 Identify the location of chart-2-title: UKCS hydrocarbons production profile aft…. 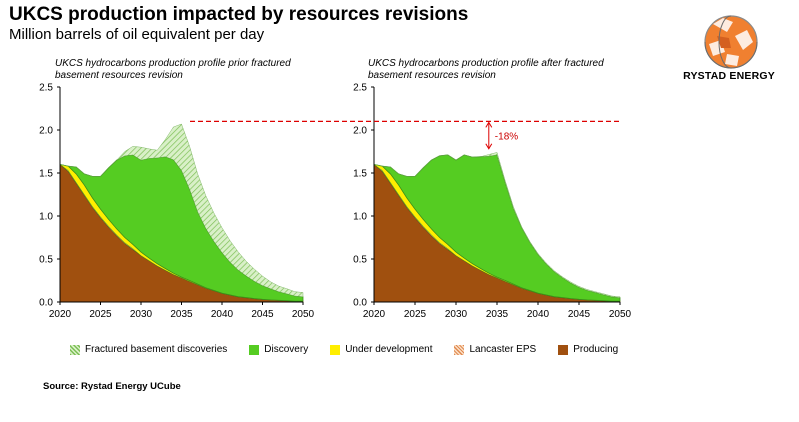
(486, 69).